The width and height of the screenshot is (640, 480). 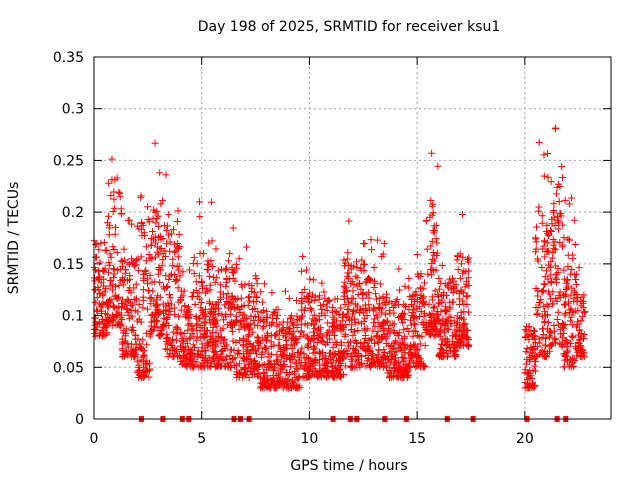 I want to click on x-tick-label: 0, so click(x=94, y=439).